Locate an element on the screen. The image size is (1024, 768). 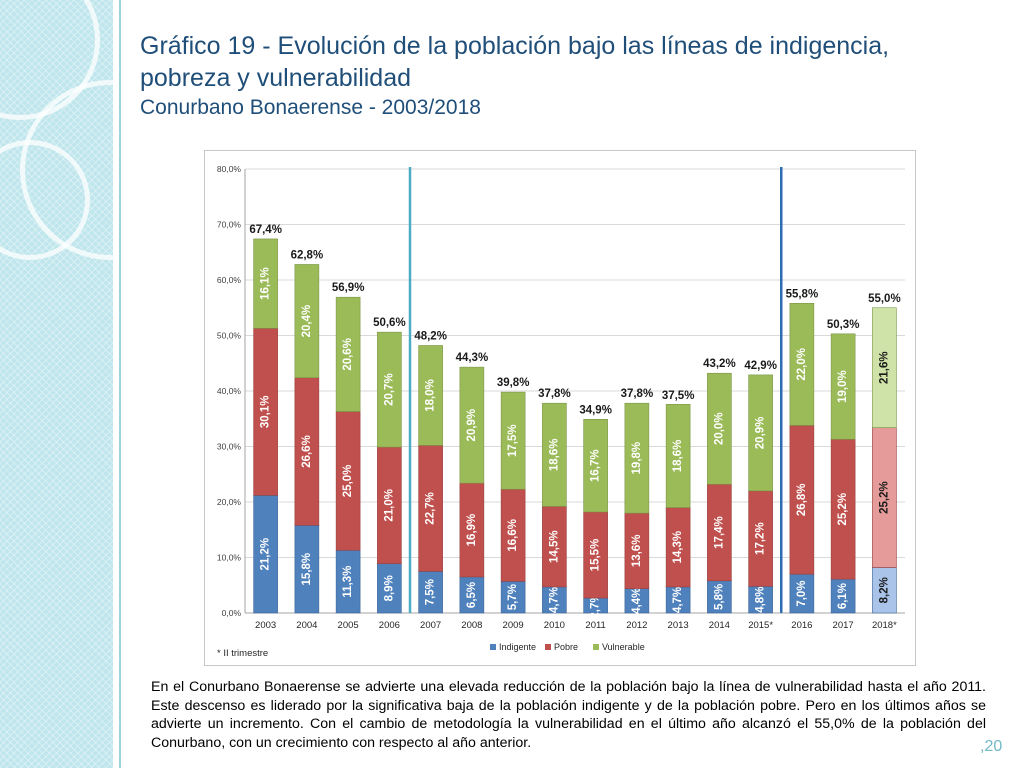
bar-vulnerable-2009 is located at coordinates (513, 440).